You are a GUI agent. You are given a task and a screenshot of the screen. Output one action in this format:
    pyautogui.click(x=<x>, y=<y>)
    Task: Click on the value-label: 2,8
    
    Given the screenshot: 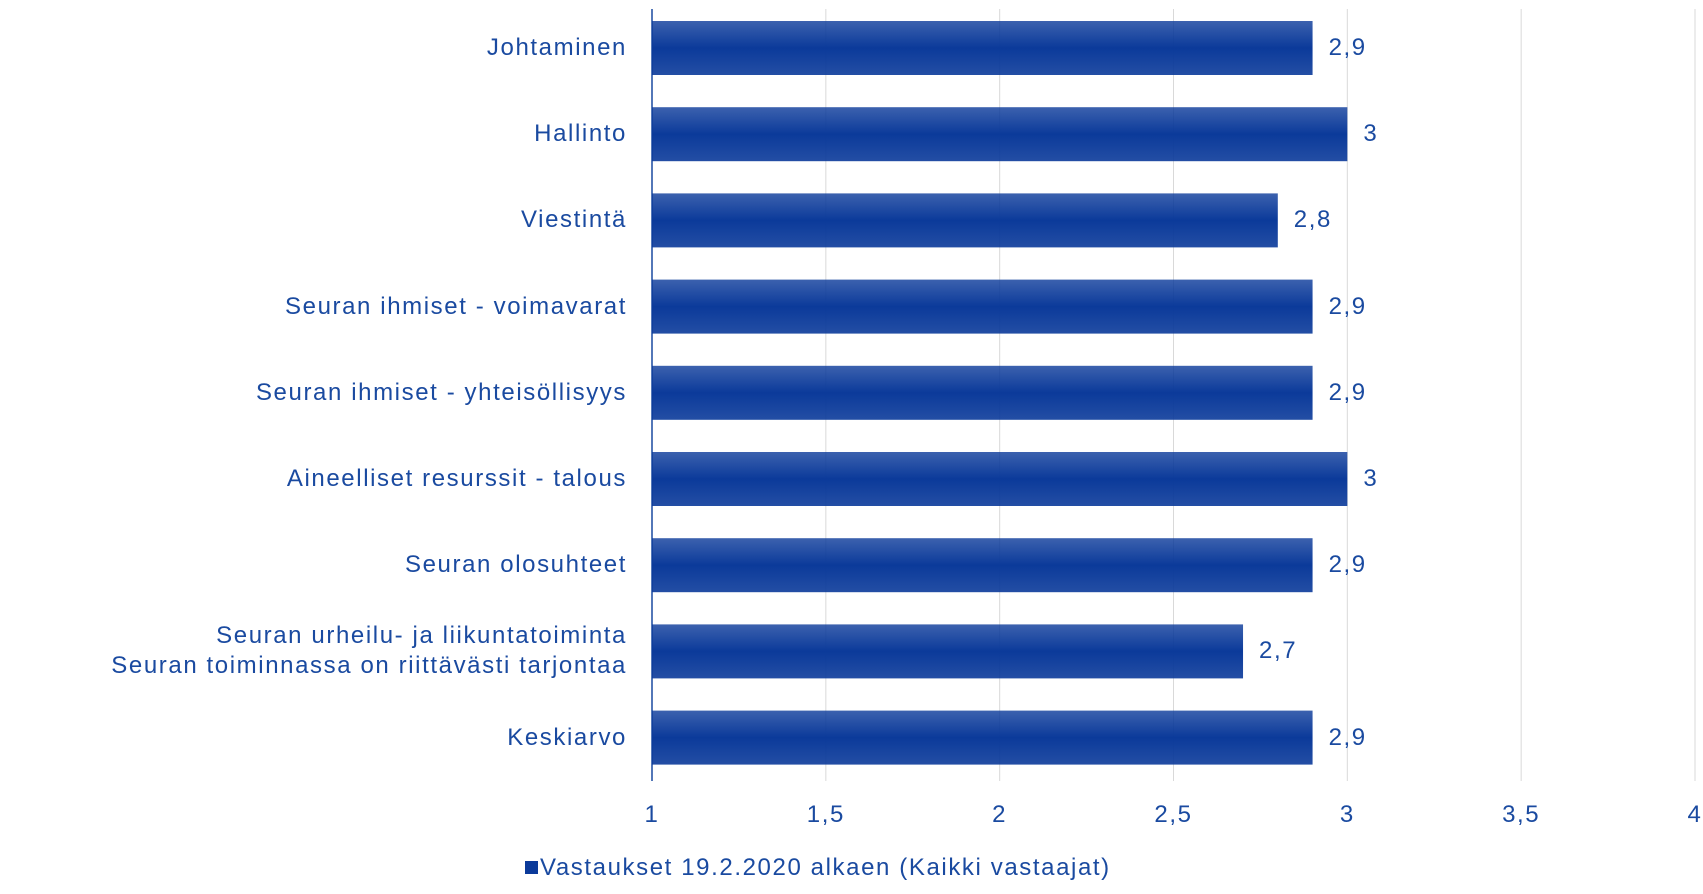 What is the action you would take?
    pyautogui.click(x=1312, y=220)
    